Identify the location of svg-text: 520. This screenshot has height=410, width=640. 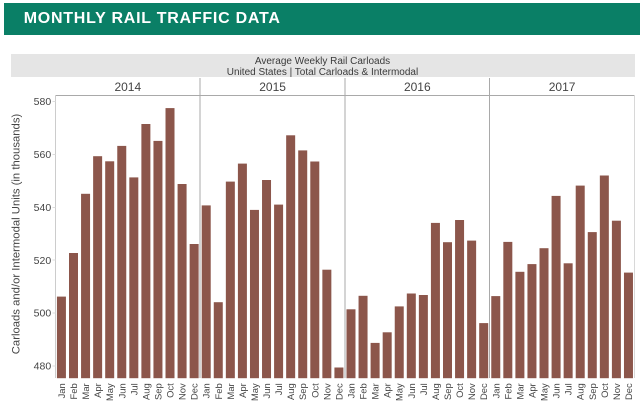
(43, 261).